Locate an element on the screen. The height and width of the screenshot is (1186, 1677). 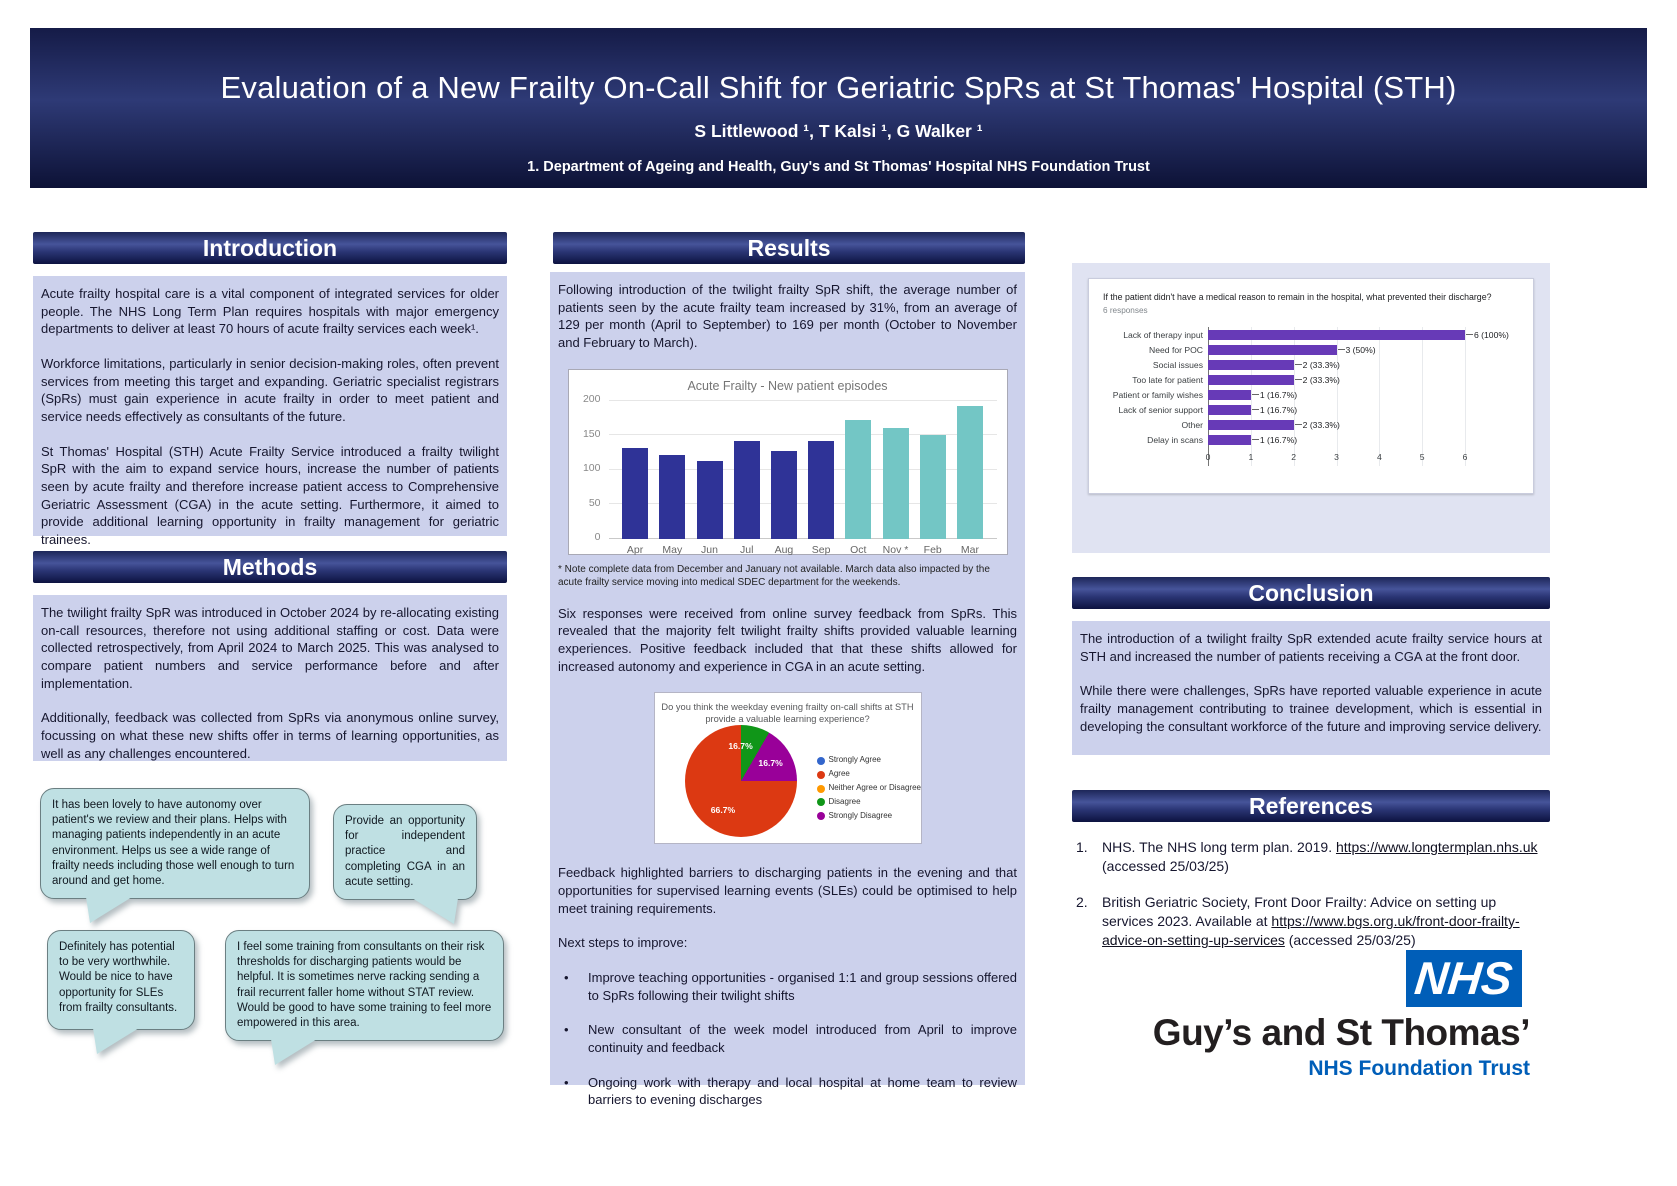
hbar-x-tick: 0 is located at coordinates (1208, 457).